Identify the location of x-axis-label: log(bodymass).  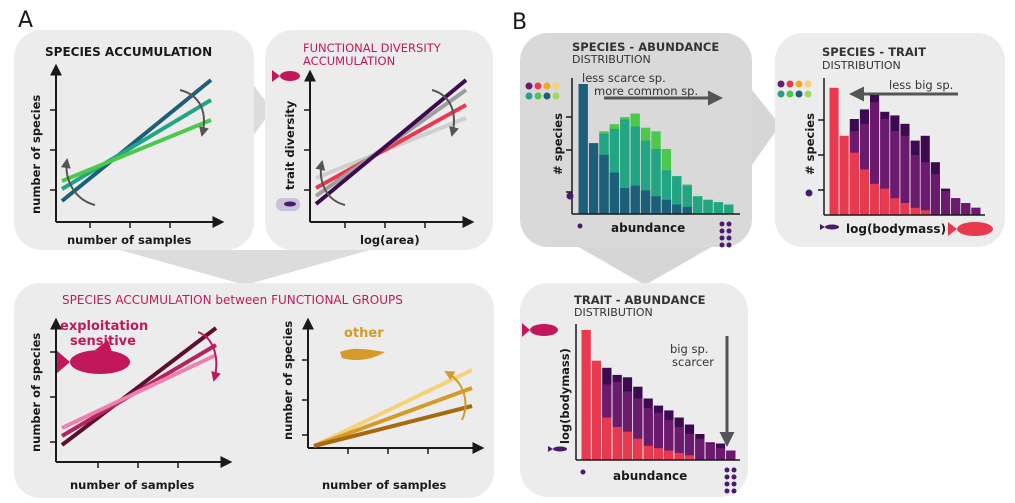
(896, 229).